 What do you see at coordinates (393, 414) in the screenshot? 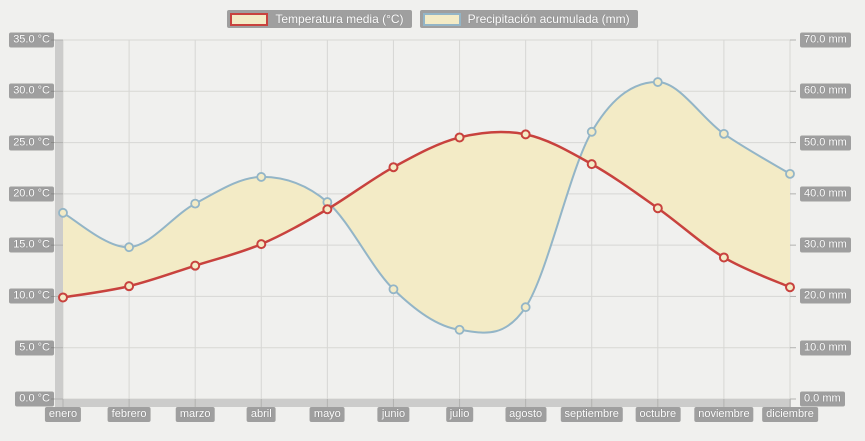
I see `x-axis-tick-label: junio` at bounding box center [393, 414].